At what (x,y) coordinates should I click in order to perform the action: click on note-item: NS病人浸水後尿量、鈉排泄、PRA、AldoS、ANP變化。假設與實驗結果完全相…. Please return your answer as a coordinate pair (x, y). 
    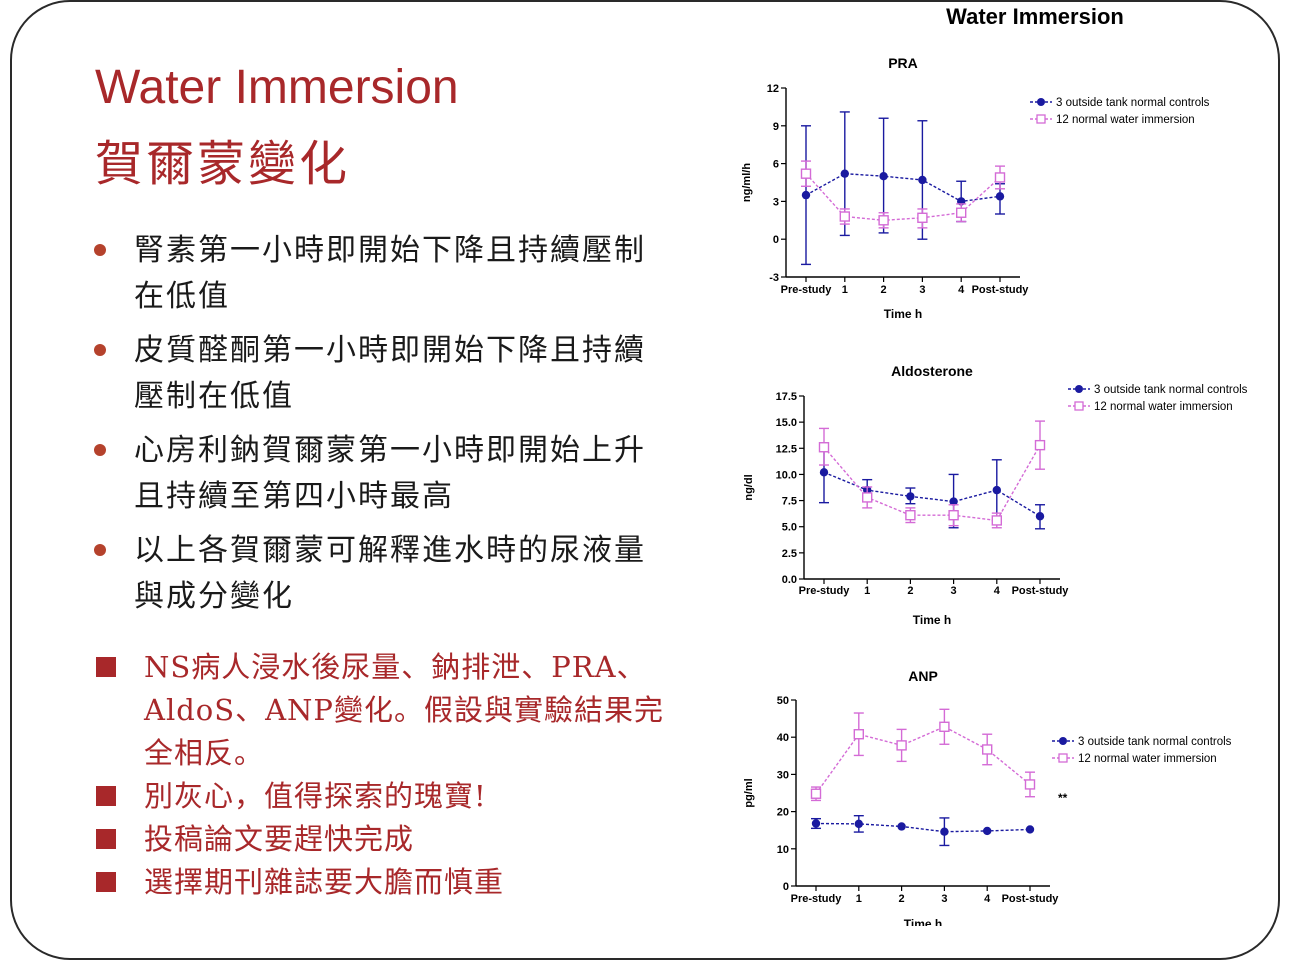
    Looking at the image, I should click on (382, 710).